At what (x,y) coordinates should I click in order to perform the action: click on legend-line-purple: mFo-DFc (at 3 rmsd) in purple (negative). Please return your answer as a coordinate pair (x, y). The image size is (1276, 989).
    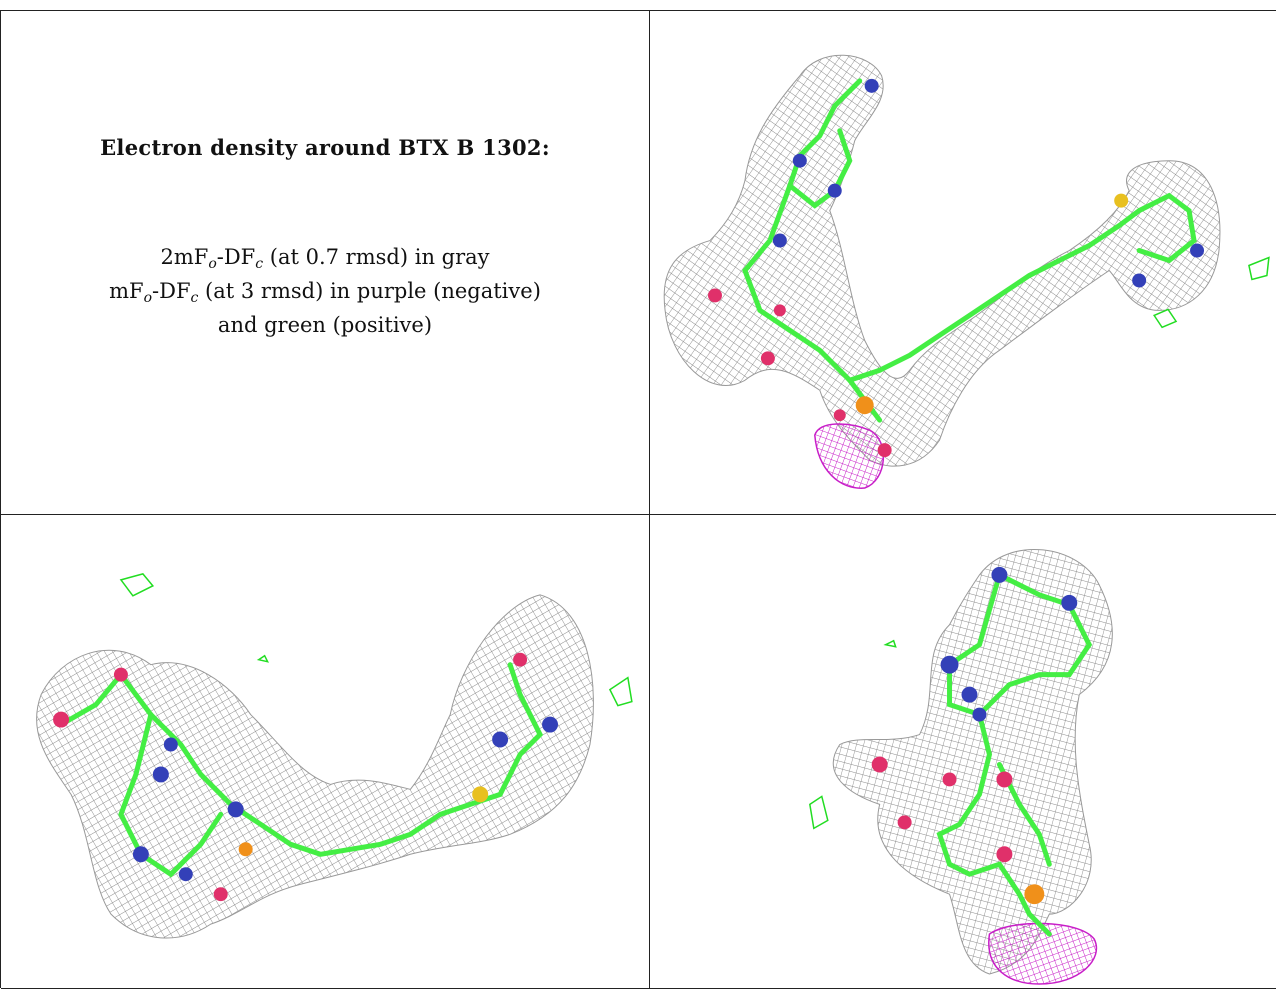
    Looking at the image, I should click on (325, 292).